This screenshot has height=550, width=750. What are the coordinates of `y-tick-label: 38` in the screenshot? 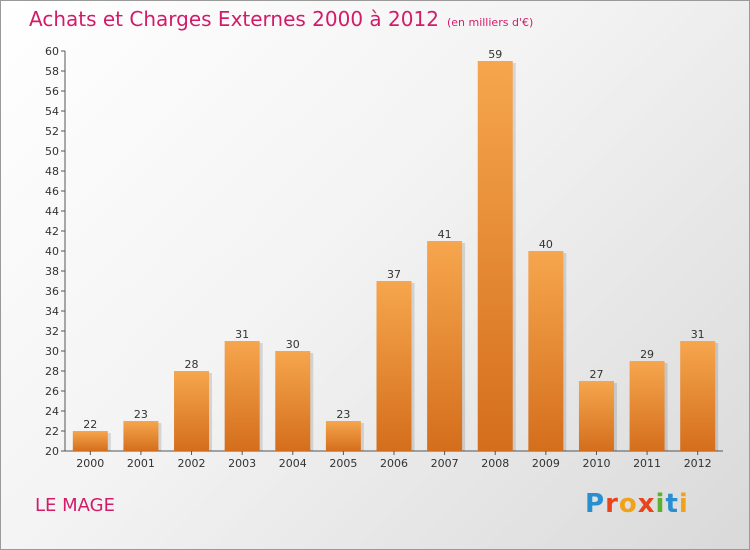 It's located at (52, 271).